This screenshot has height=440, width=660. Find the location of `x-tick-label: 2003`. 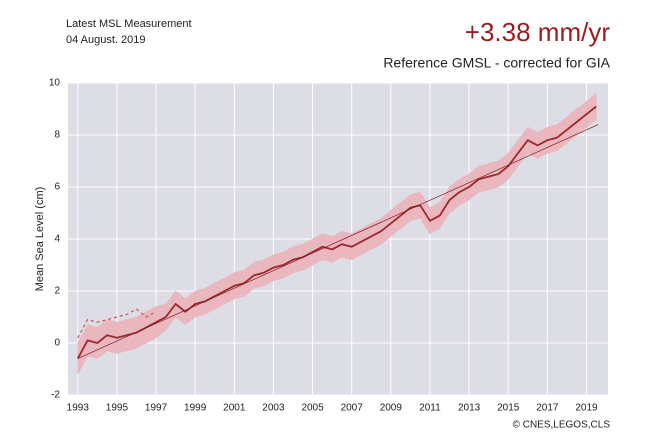

x-tick-label: 2003 is located at coordinates (273, 408).